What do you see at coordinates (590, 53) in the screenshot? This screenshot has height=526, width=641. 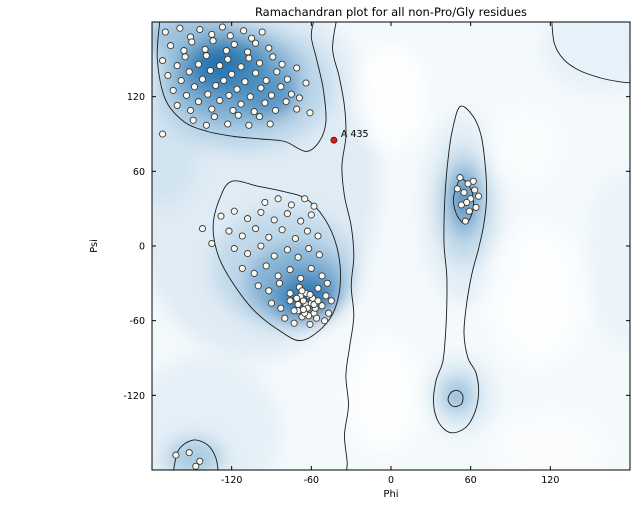 I see `contour-top-right` at bounding box center [590, 53].